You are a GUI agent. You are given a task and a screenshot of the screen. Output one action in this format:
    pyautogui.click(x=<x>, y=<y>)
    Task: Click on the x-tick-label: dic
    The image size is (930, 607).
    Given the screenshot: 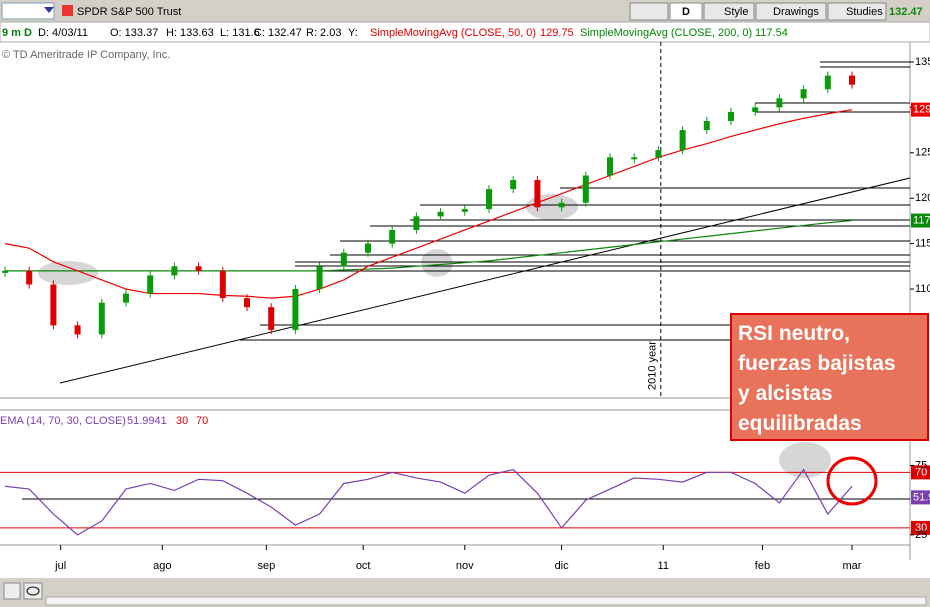 What is the action you would take?
    pyautogui.click(x=562, y=566)
    